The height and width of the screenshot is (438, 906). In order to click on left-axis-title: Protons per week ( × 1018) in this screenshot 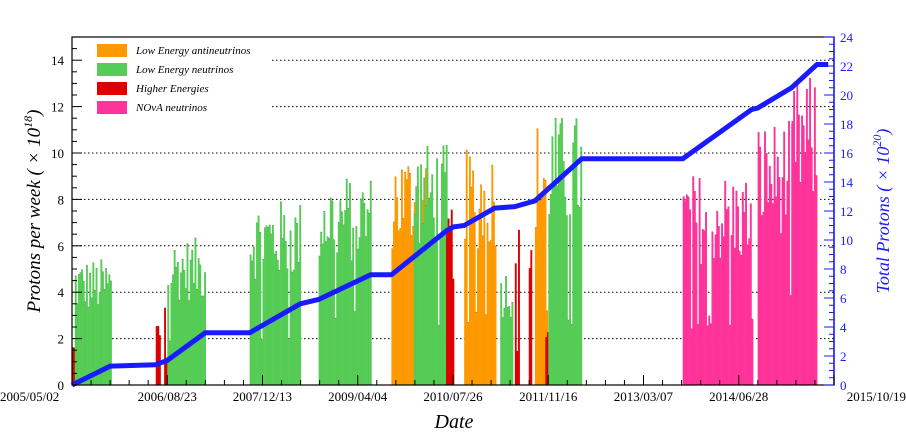, I will do `click(33, 212)`.